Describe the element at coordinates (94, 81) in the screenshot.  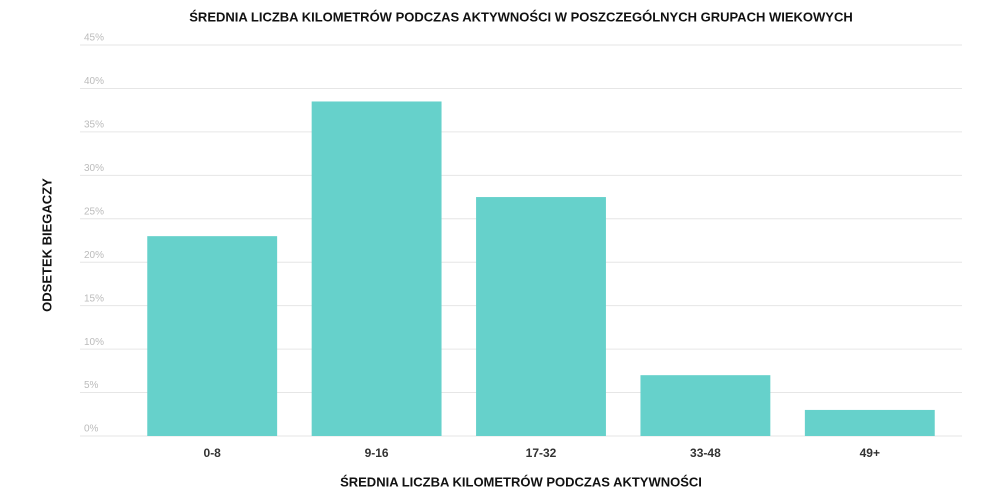
I see `y-tick-label: 40%` at that location.